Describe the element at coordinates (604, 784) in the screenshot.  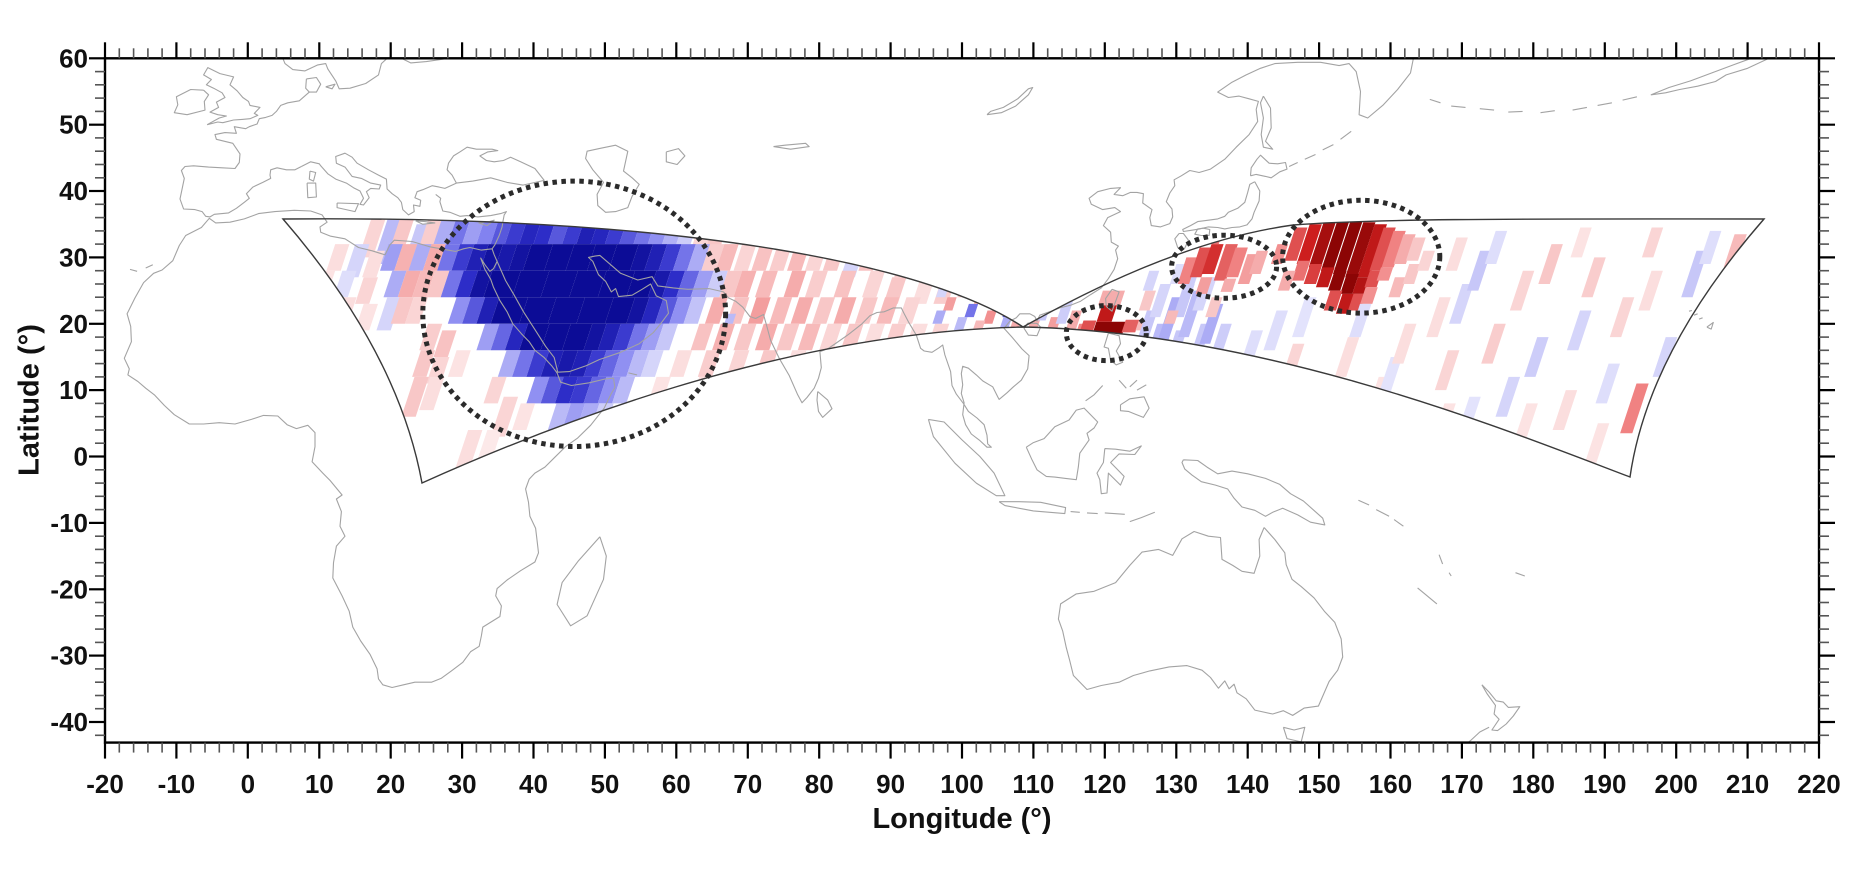
I see `x-tick-label: 50` at that location.